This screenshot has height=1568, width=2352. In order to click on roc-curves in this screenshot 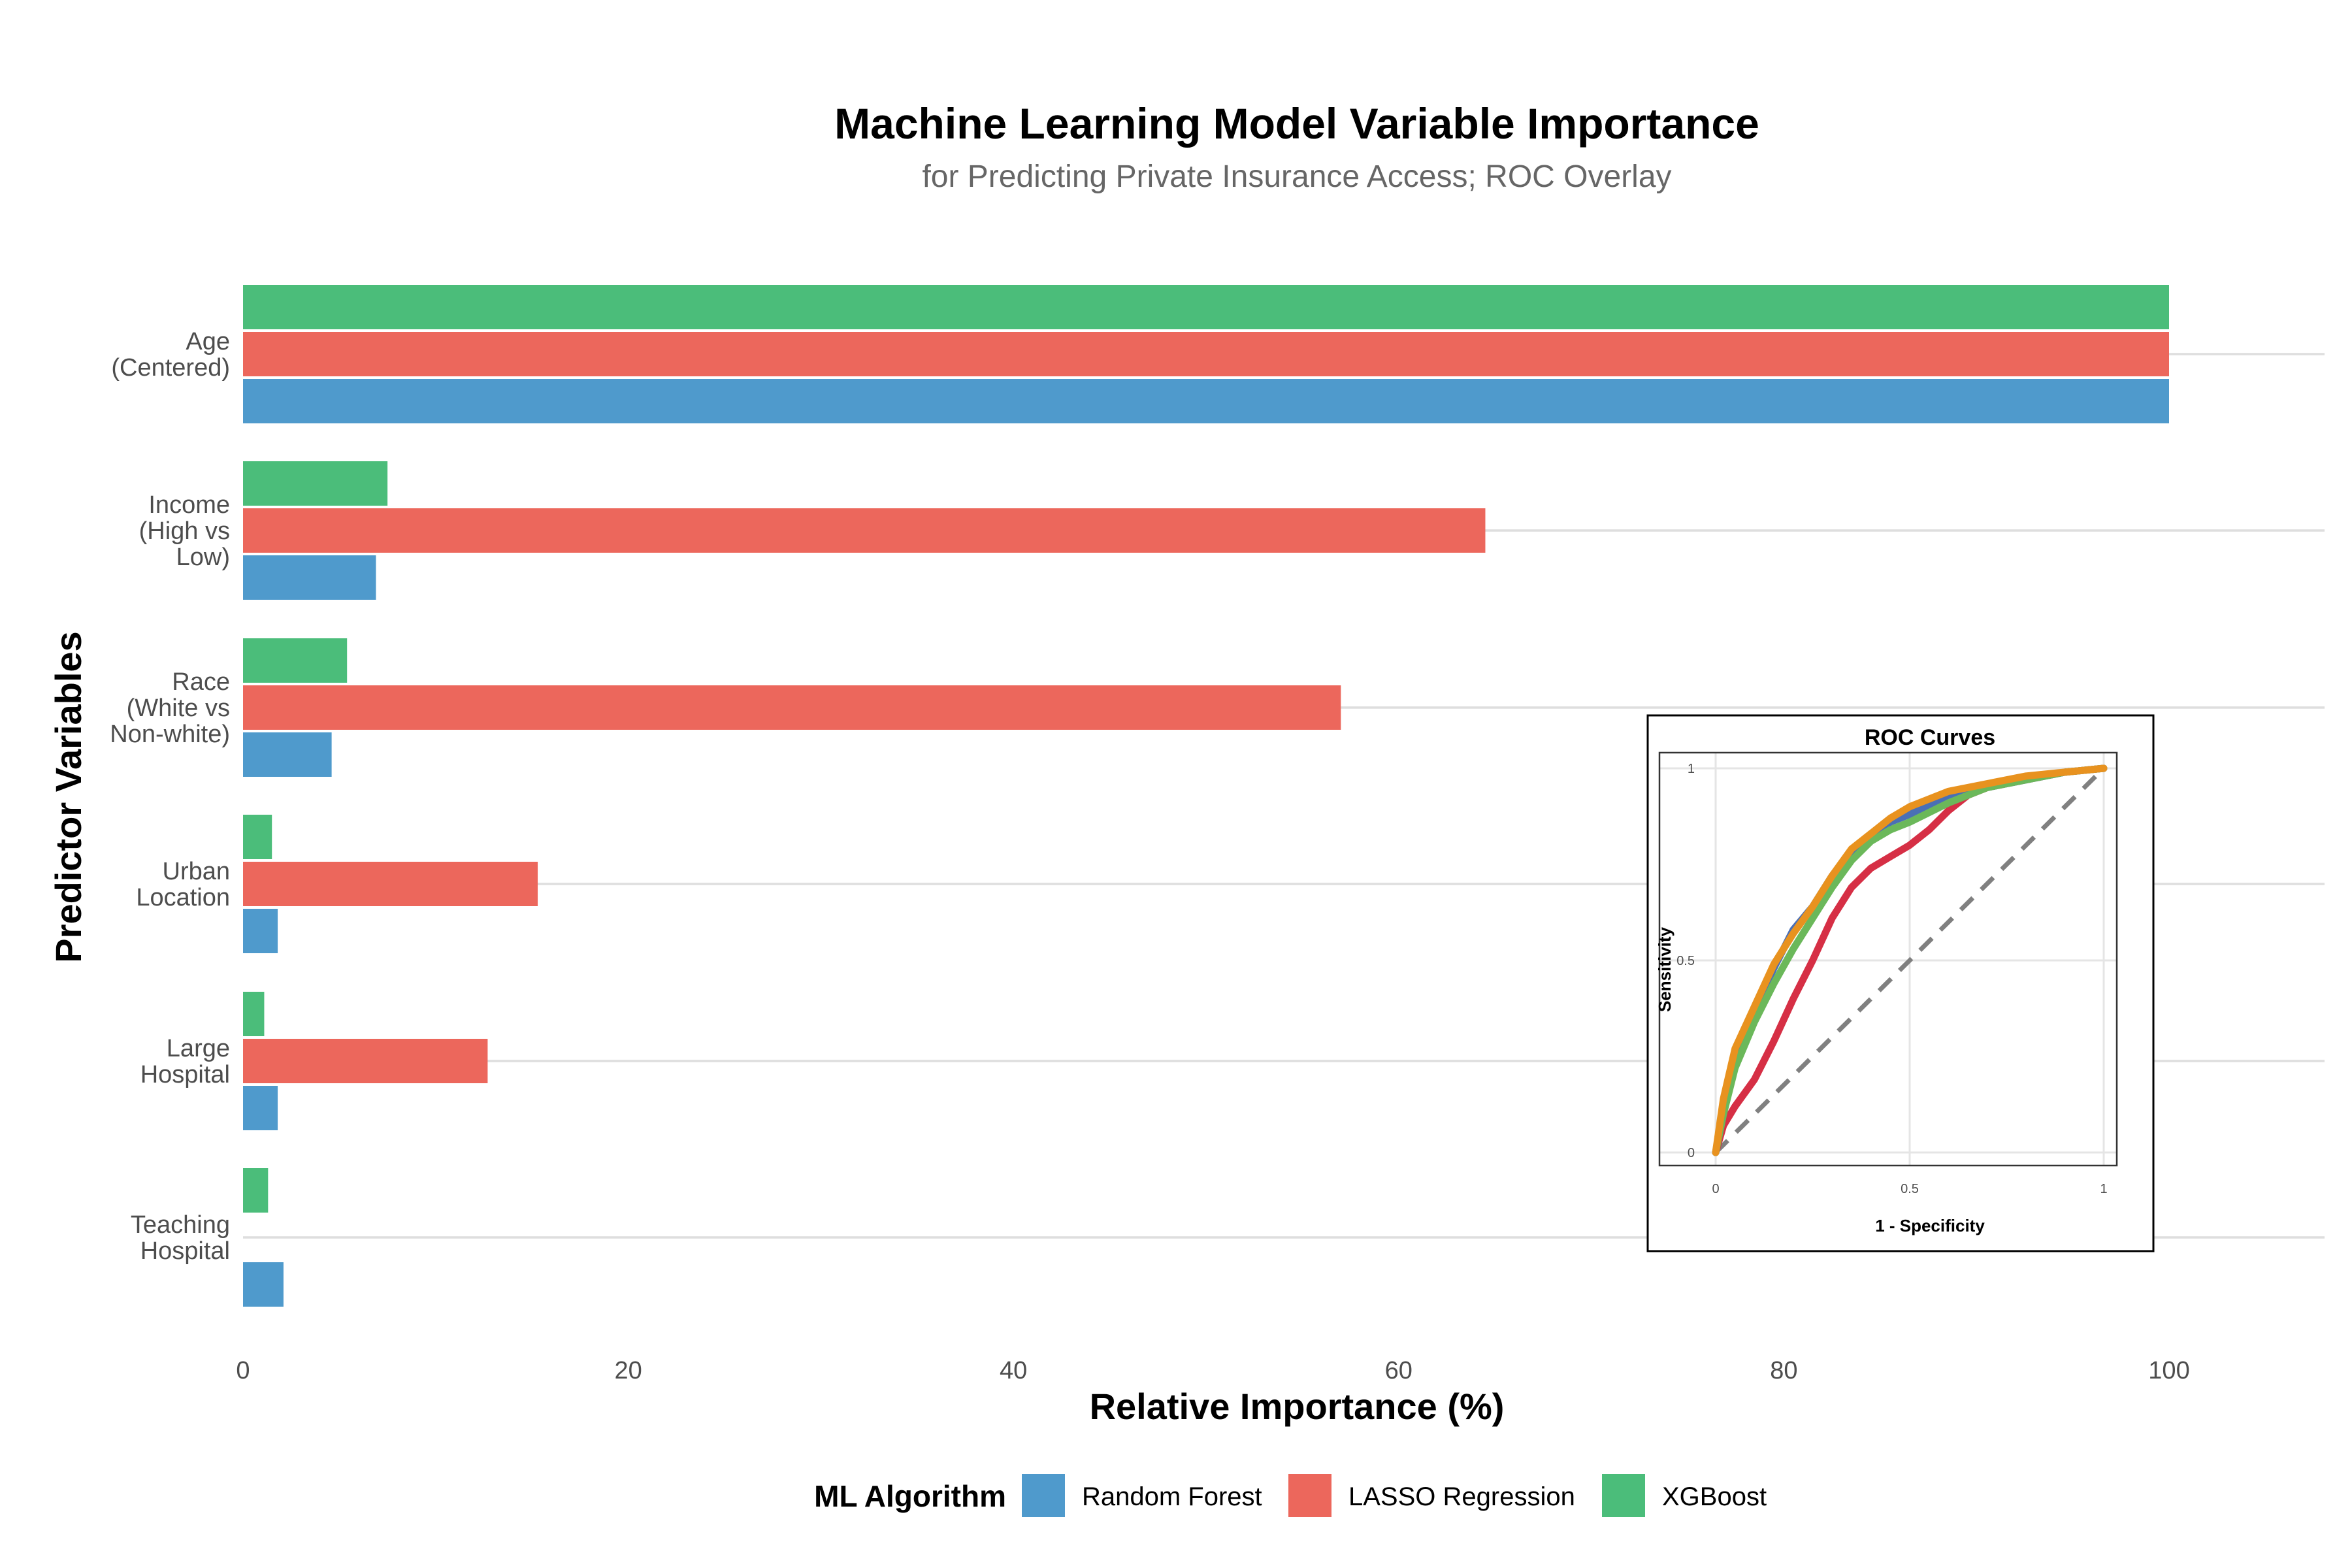, I will do `click(1910, 960)`.